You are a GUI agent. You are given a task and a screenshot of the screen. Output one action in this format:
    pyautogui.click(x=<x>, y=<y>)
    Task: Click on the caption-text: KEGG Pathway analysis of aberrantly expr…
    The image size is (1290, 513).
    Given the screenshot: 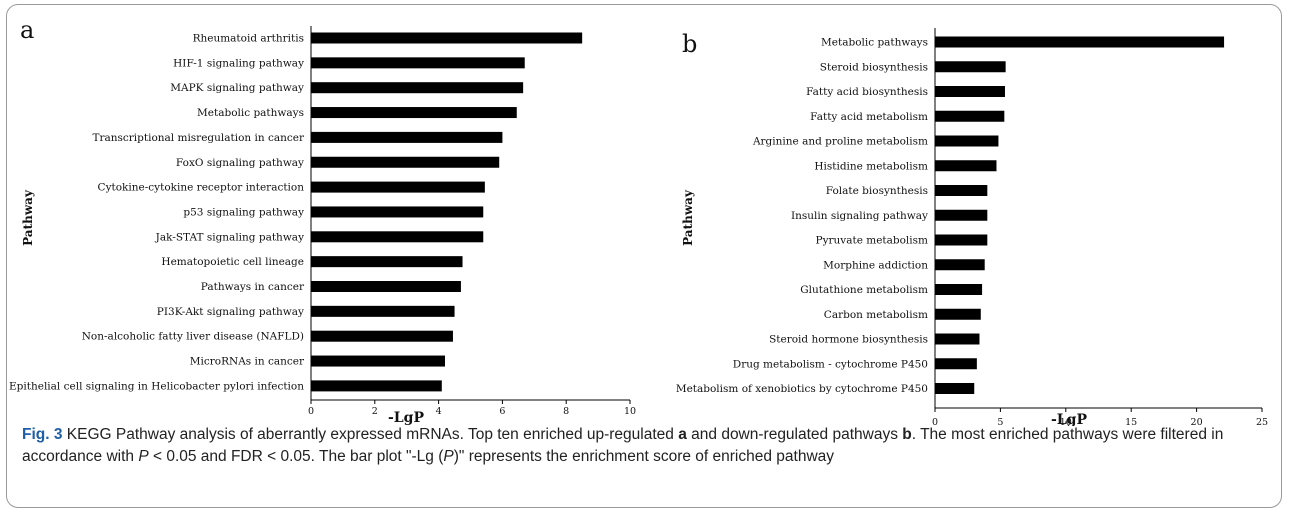 What is the action you would take?
    pyautogui.click(x=370, y=434)
    